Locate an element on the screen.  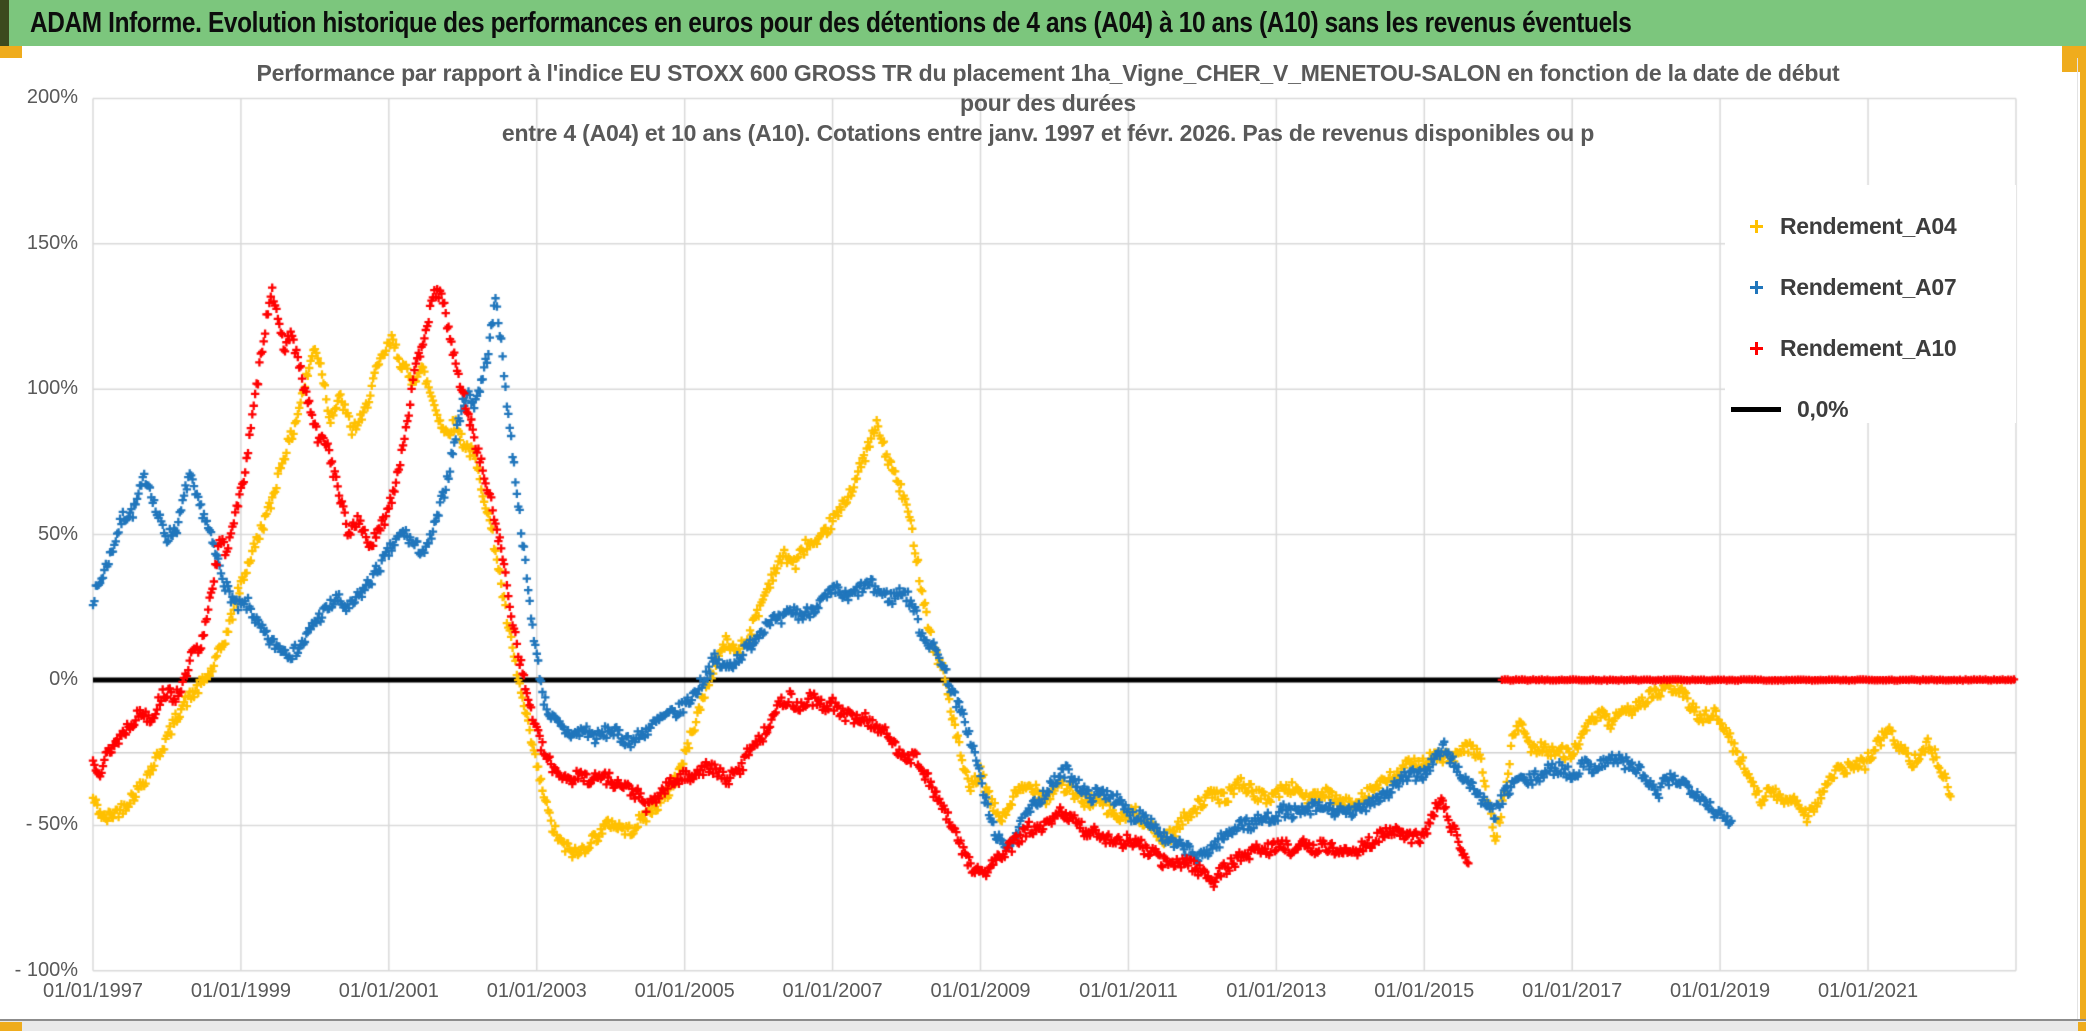
legend-item-rendement-a10: Rendement_A10 is located at coordinates (1870, 348).